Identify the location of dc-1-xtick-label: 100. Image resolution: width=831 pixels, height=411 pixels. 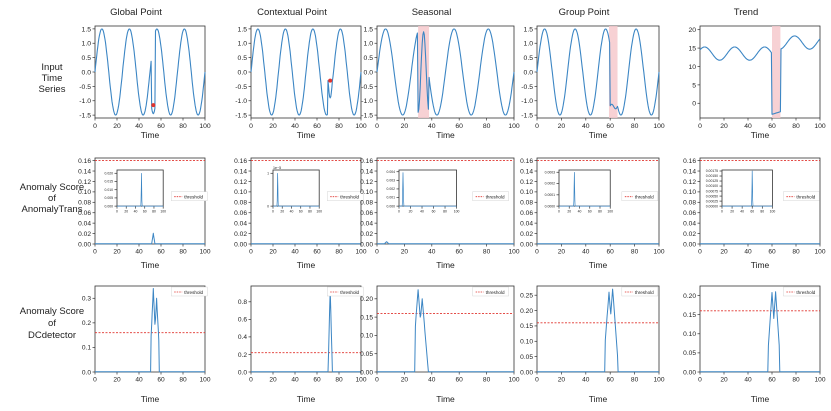
(360, 380).